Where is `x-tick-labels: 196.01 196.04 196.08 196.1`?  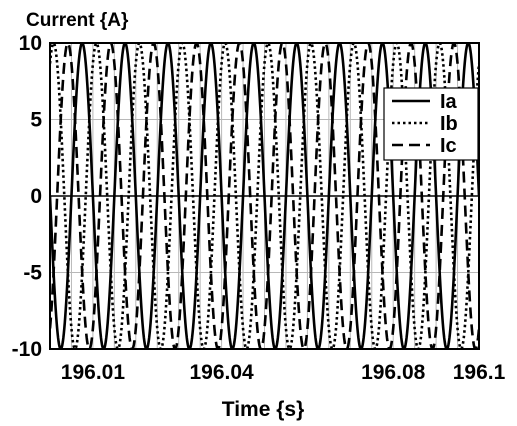 x-tick-labels: 196.01 196.04 196.08 196.1 is located at coordinates (283, 372).